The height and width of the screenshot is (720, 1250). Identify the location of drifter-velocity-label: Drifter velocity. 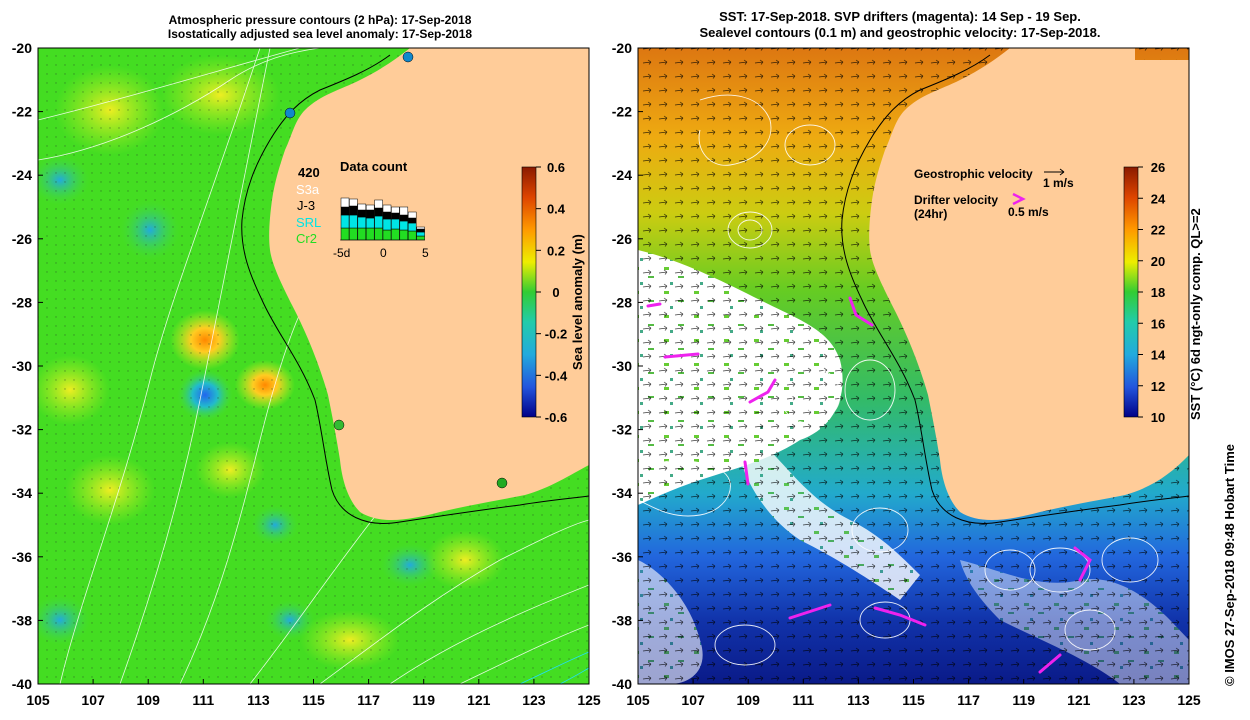
(956, 200).